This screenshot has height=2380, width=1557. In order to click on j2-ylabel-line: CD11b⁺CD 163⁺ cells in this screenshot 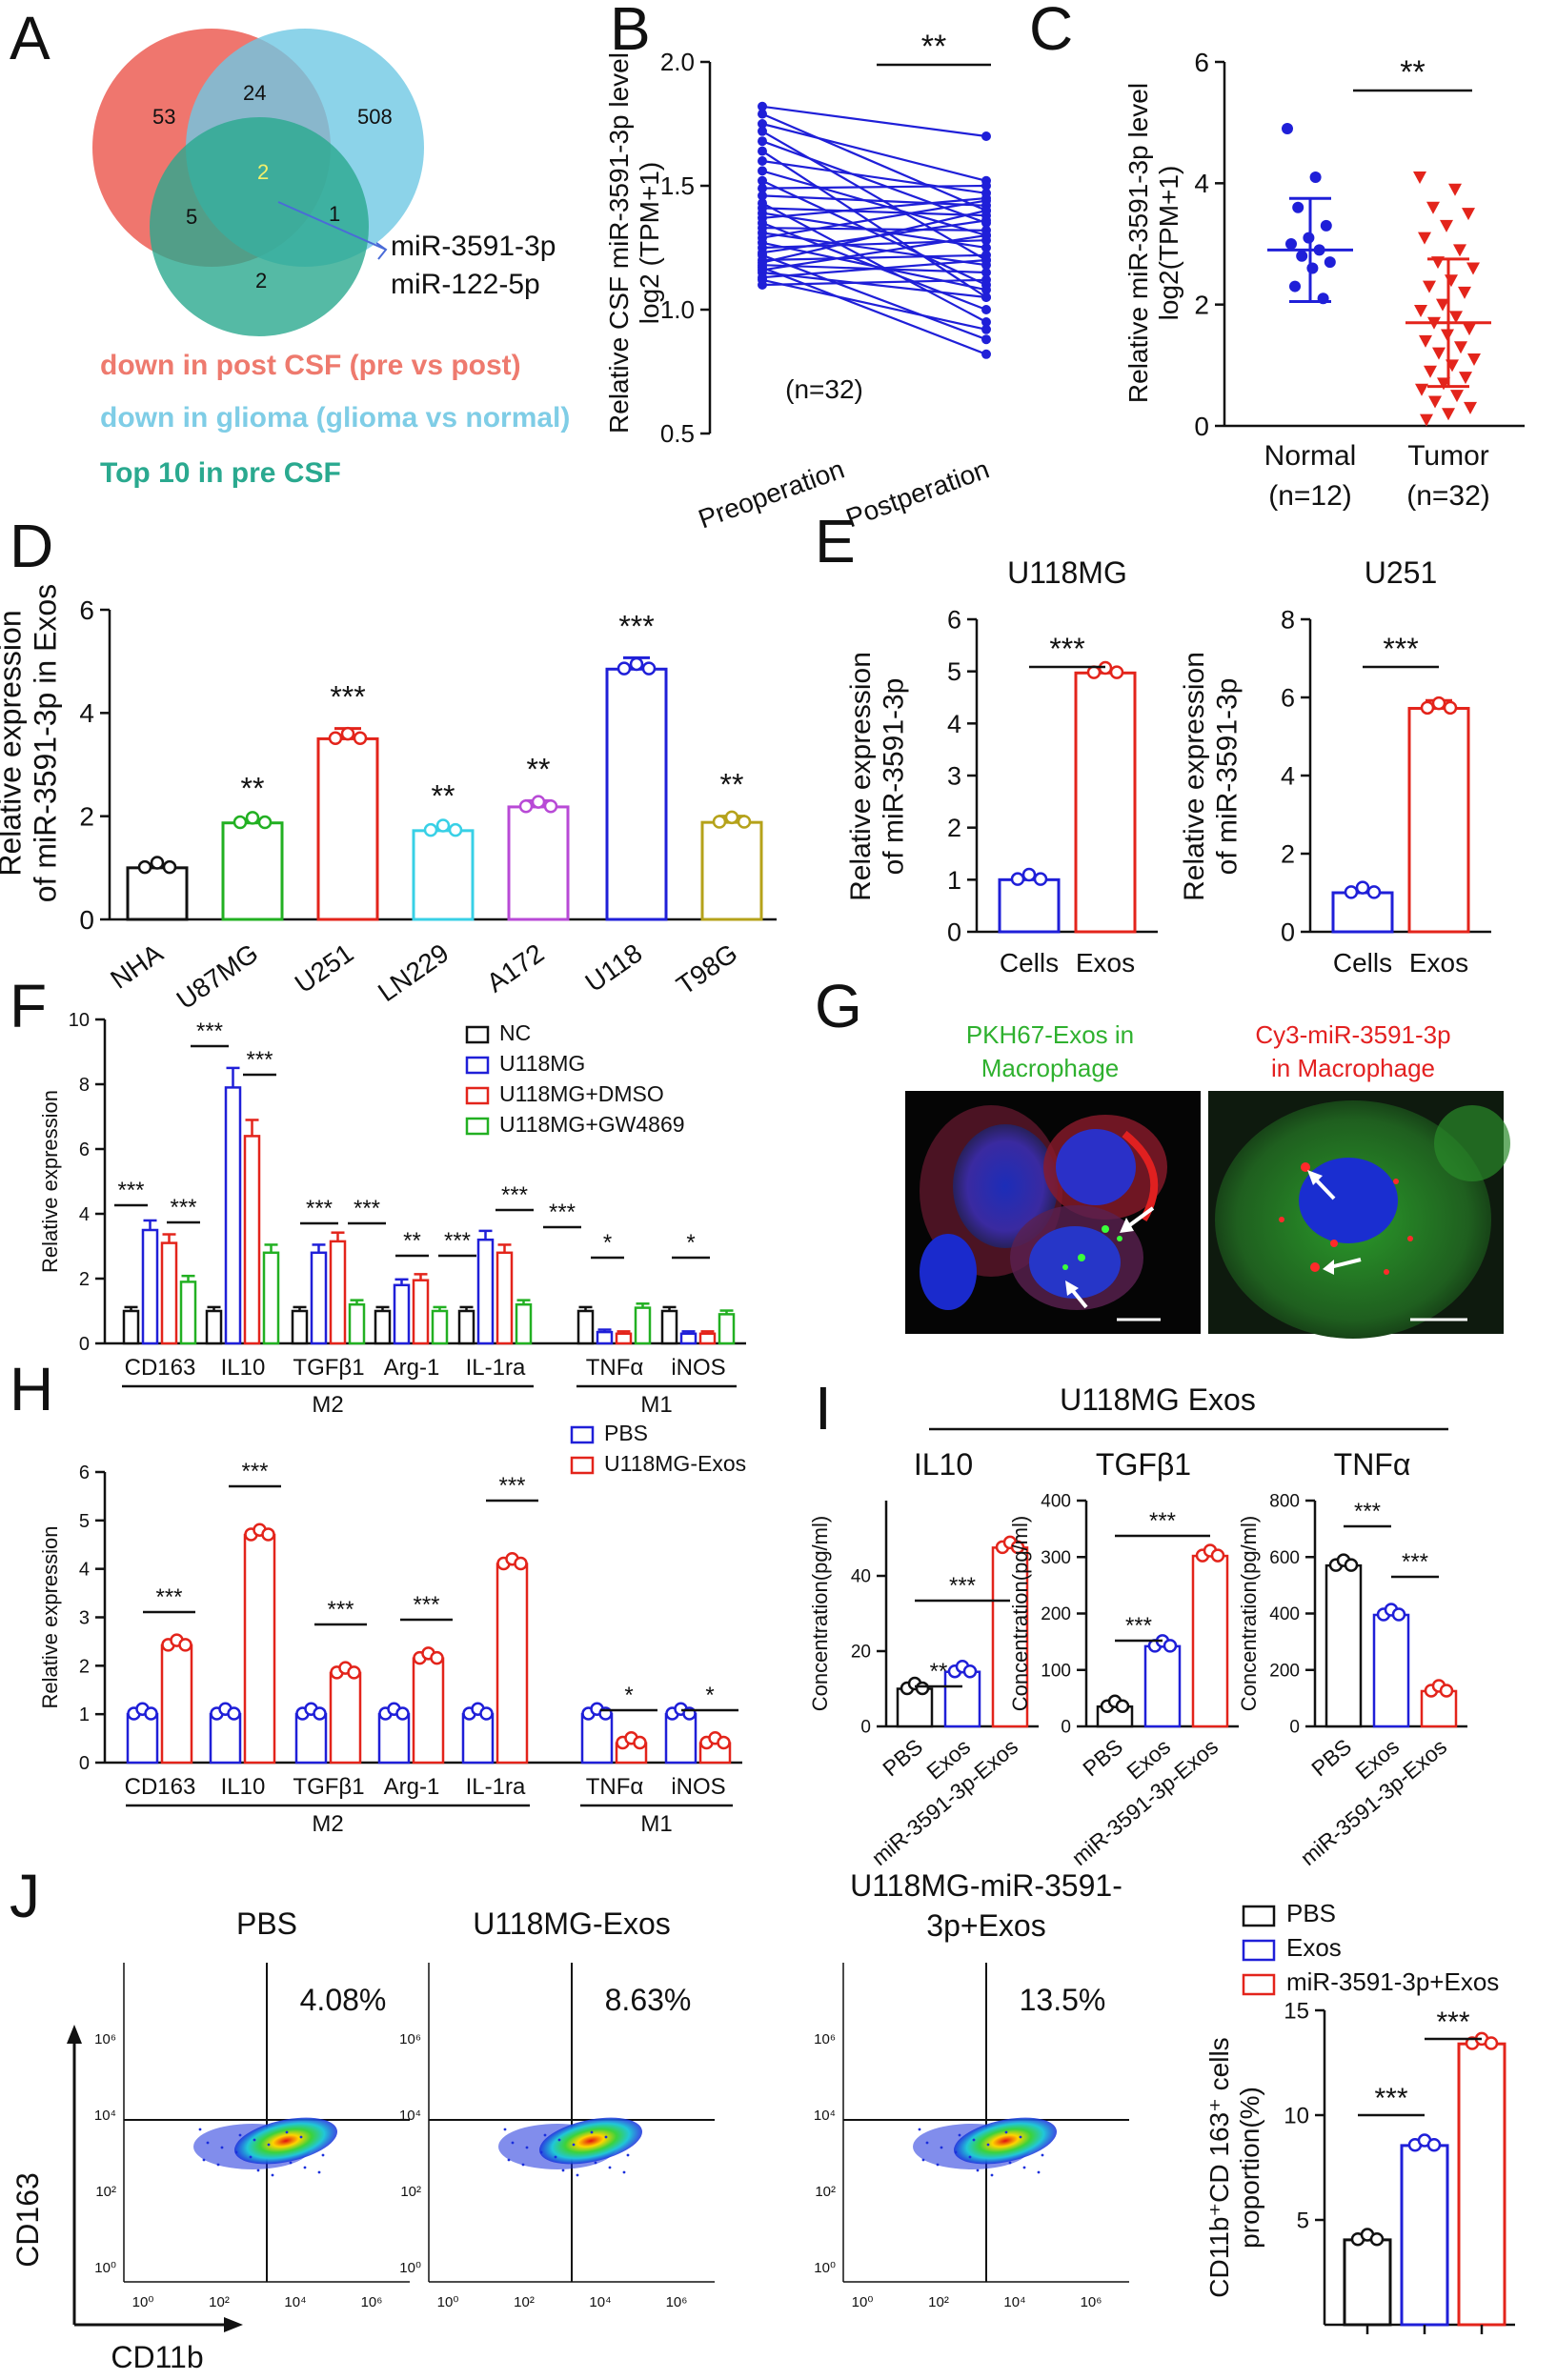, I will do `click(1219, 2167)`.